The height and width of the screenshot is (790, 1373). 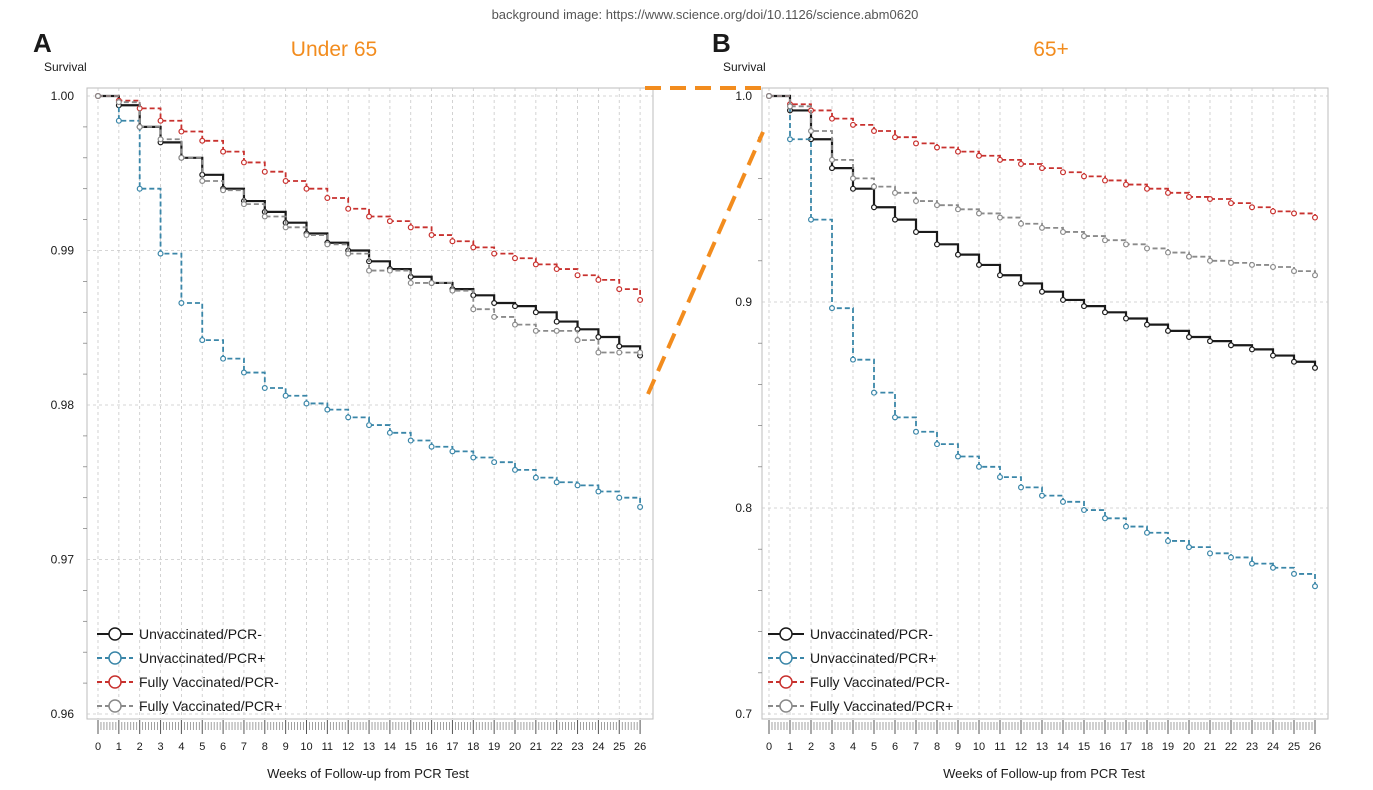 I want to click on x-tick-label: 17, so click(x=1126, y=747).